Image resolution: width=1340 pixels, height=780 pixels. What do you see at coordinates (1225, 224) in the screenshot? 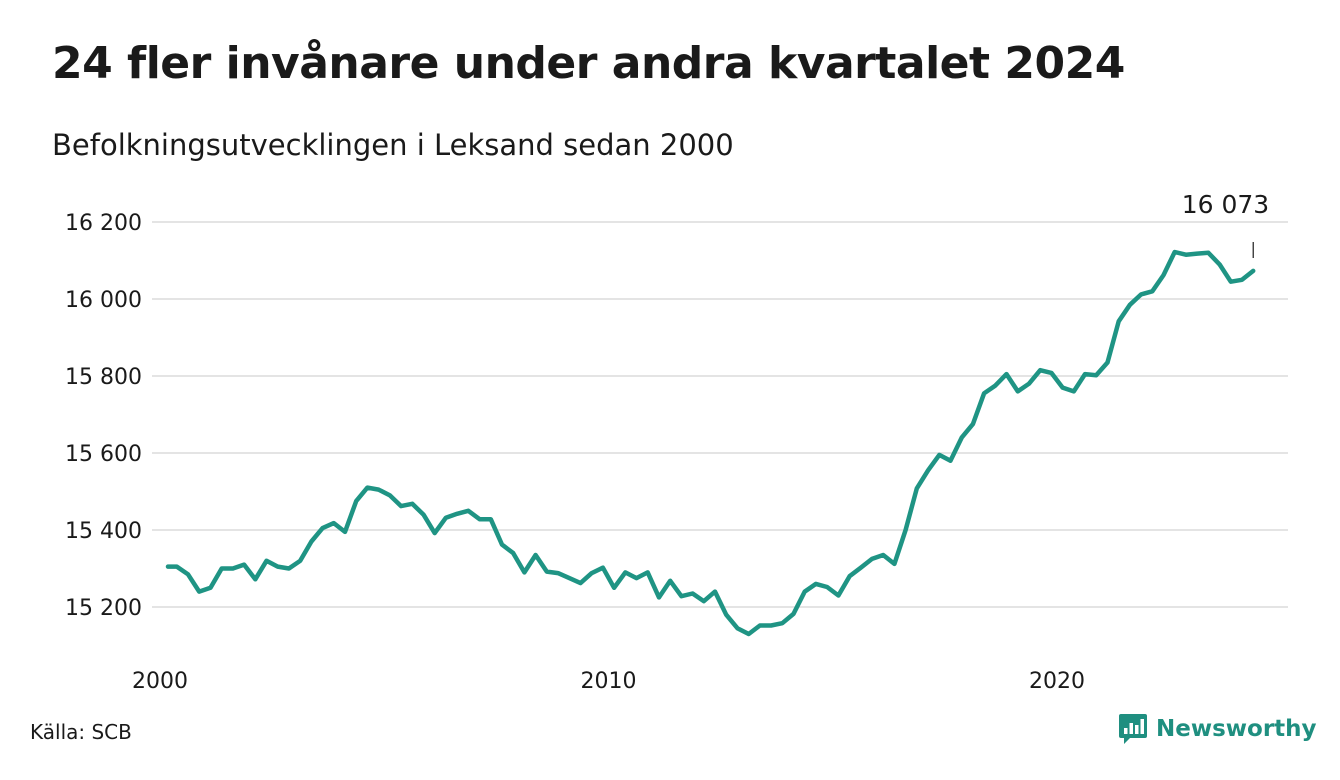
I see `end-annotation: 16 073` at bounding box center [1225, 224].